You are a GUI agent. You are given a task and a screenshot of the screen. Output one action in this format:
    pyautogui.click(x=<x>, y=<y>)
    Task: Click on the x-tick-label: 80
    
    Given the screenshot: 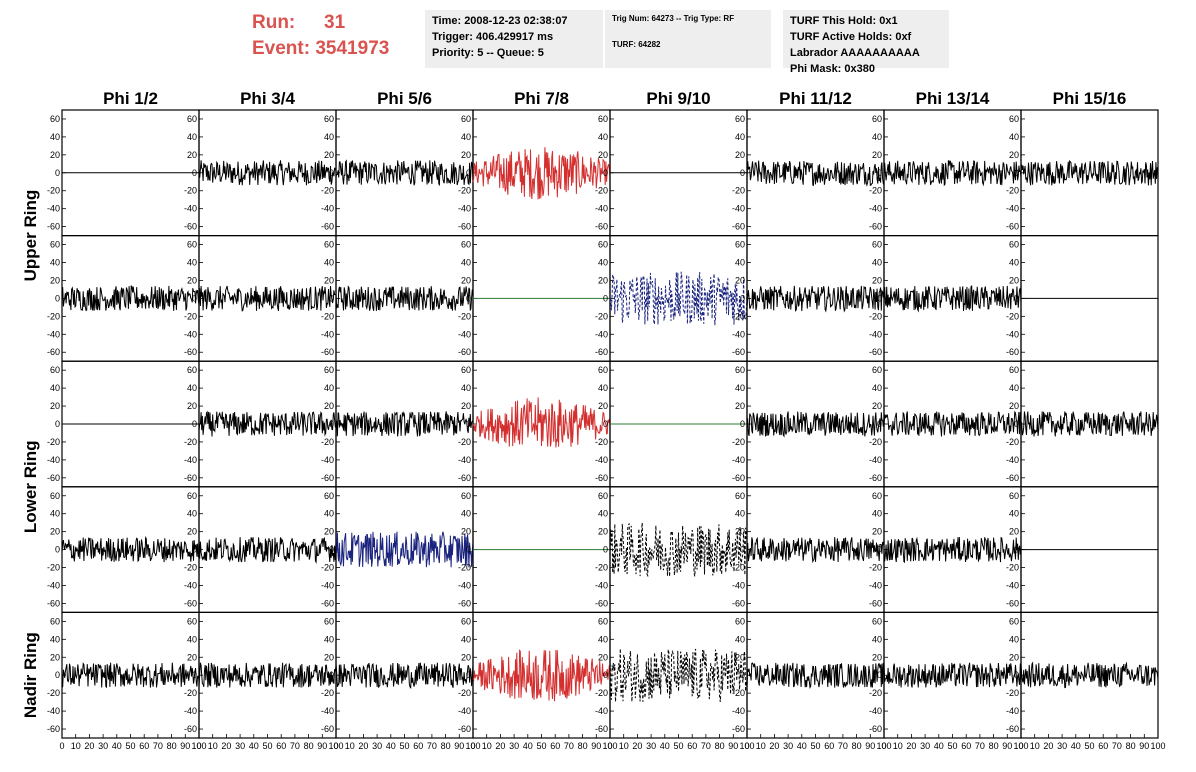 What is the action you would take?
    pyautogui.click(x=1131, y=746)
    